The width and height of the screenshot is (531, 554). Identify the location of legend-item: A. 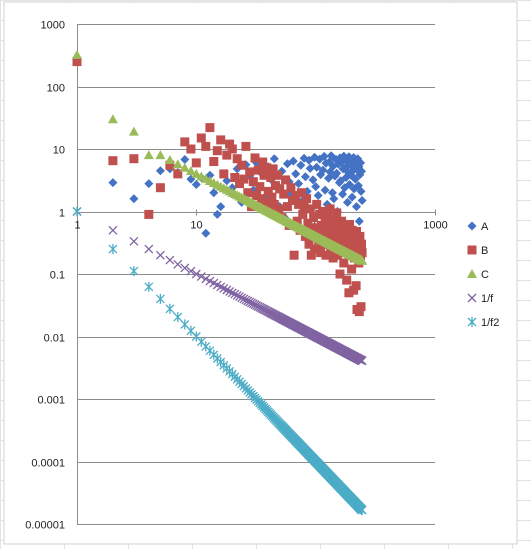
(478, 227).